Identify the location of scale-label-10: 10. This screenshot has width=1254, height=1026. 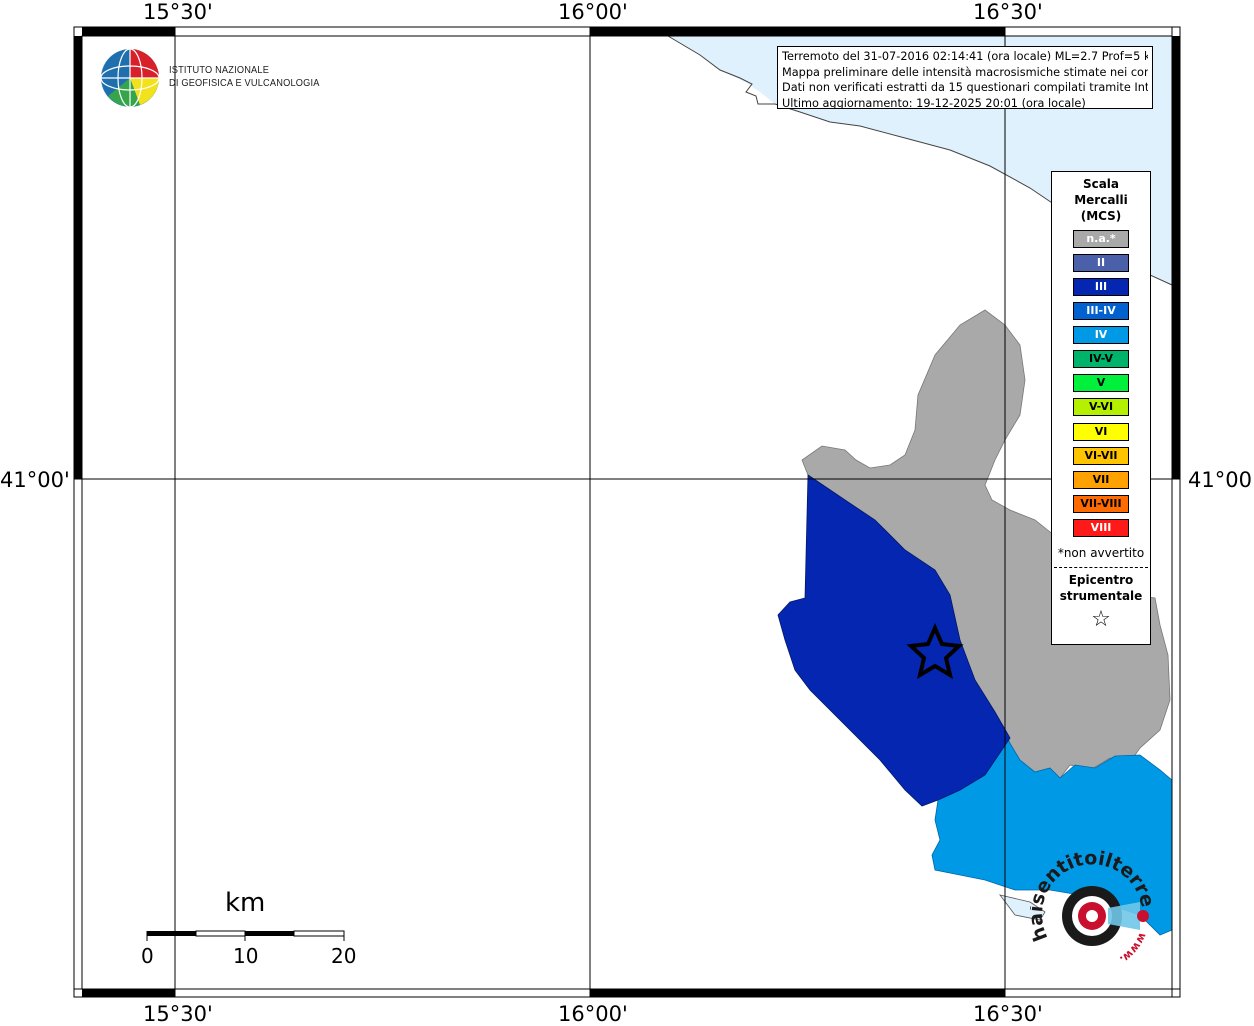
(246, 956).